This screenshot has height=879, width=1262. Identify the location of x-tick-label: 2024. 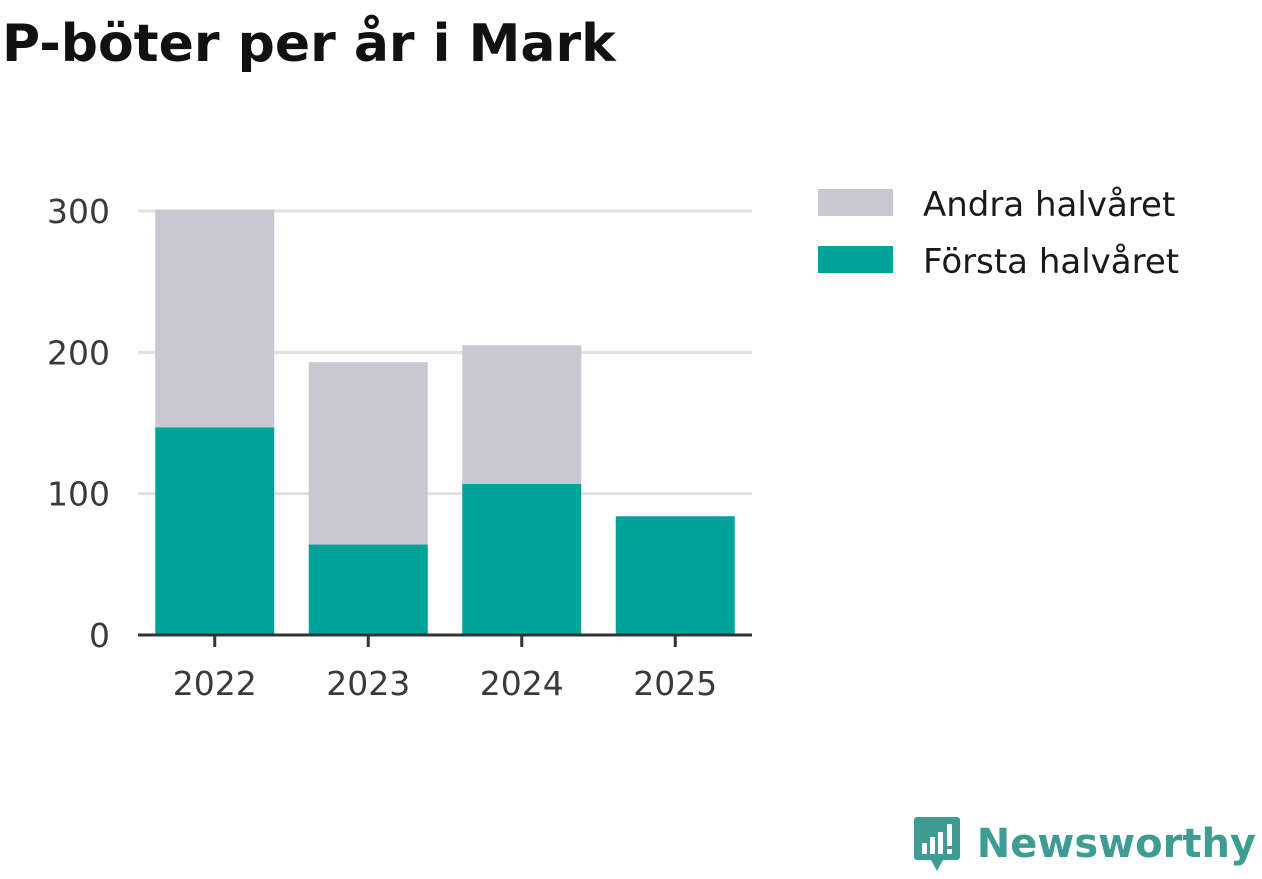
(522, 683).